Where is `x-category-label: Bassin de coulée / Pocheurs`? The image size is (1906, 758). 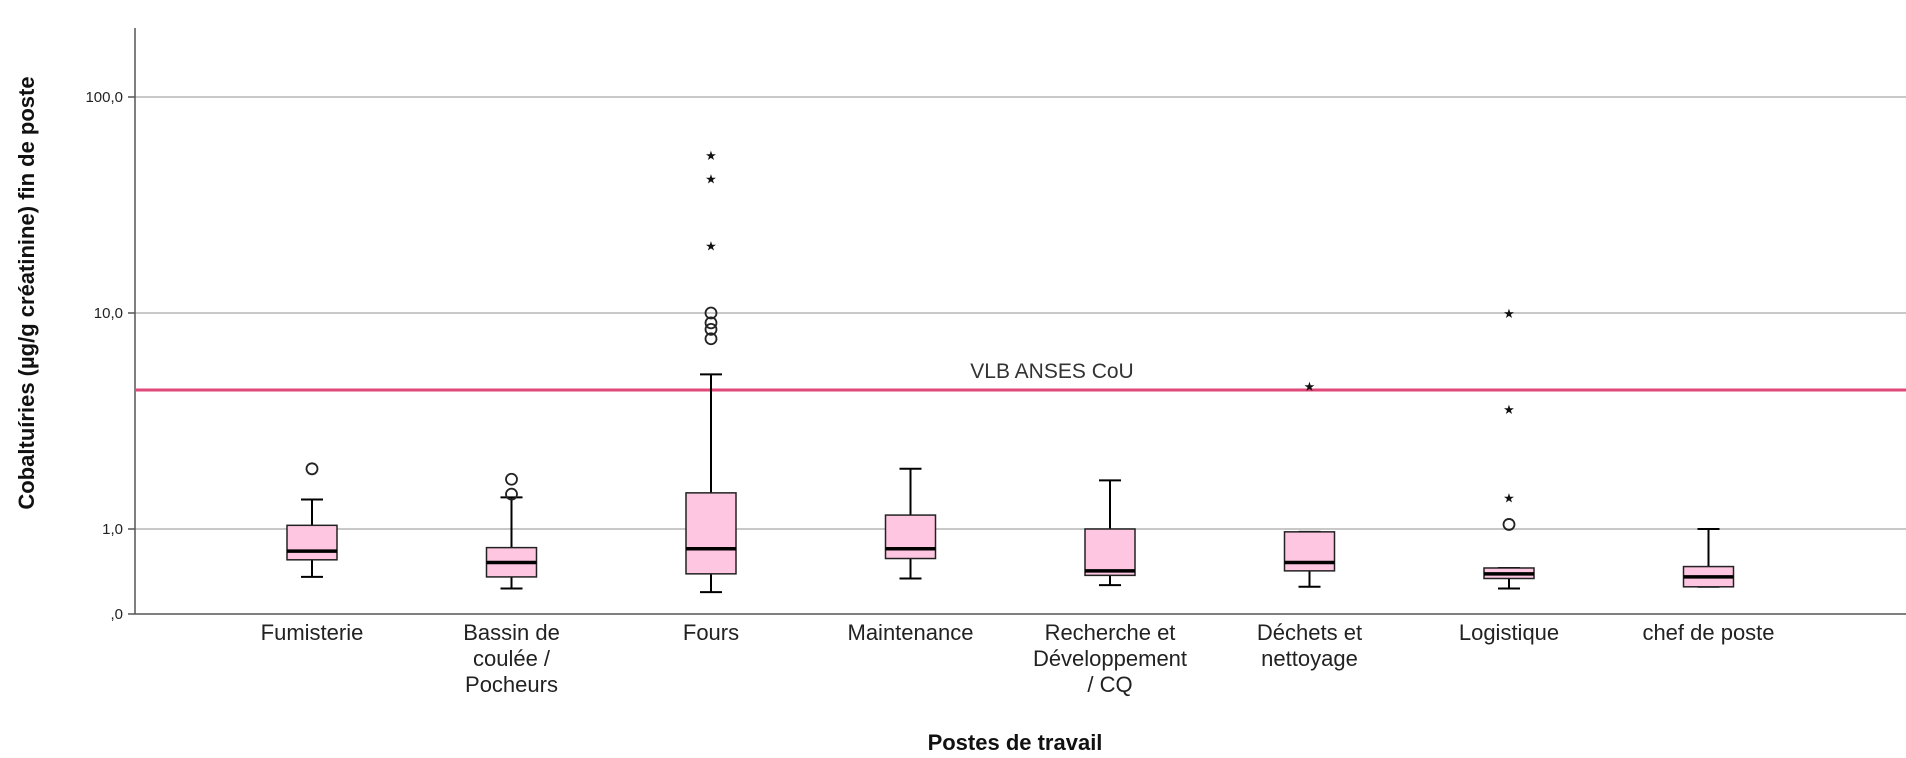 x-category-label: Bassin de coulée / Pocheurs is located at coordinates (511, 658).